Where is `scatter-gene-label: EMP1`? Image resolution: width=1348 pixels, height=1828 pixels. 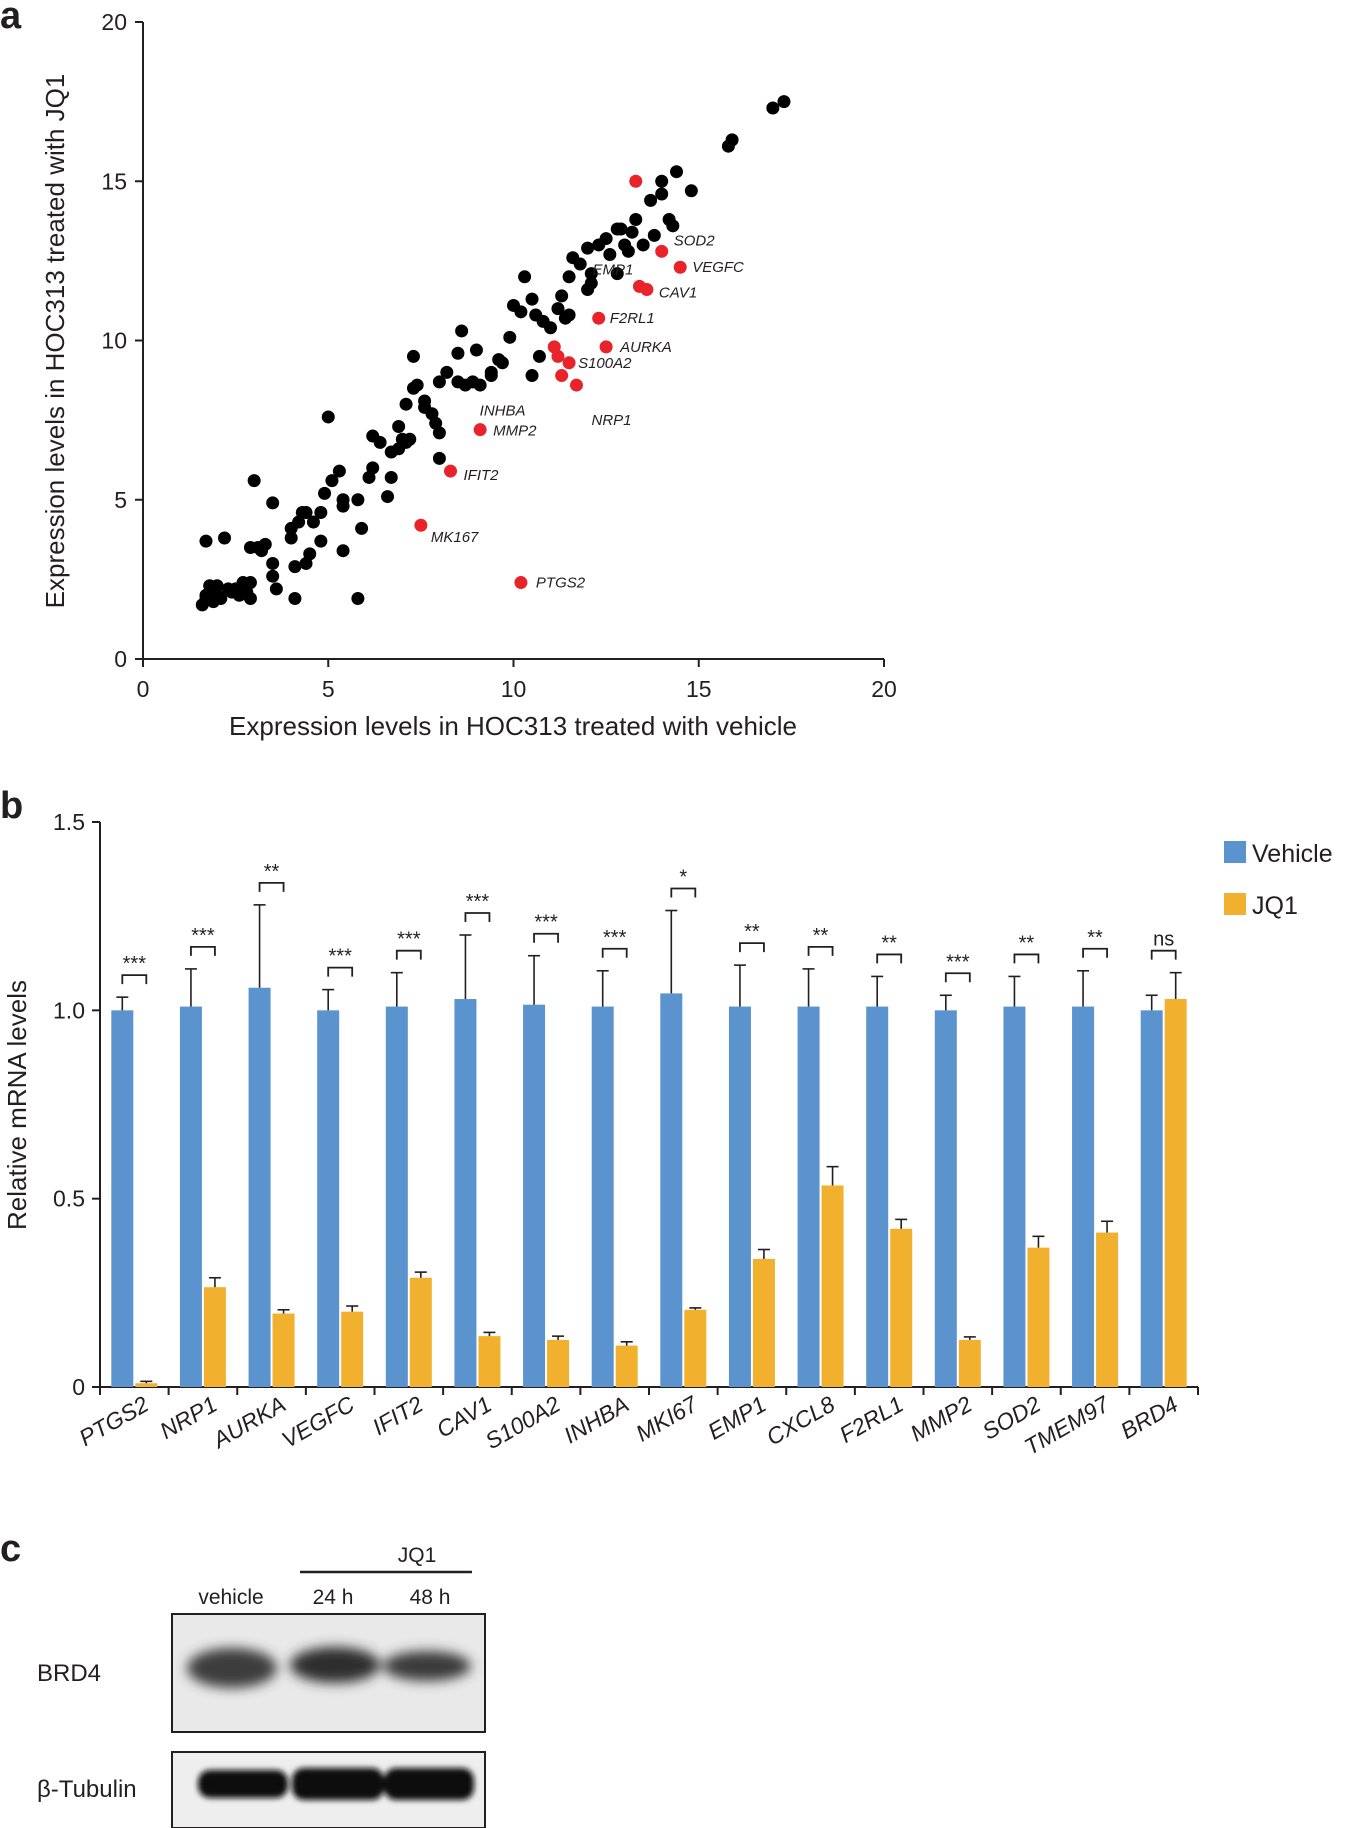 scatter-gene-label: EMP1 is located at coordinates (612, 269).